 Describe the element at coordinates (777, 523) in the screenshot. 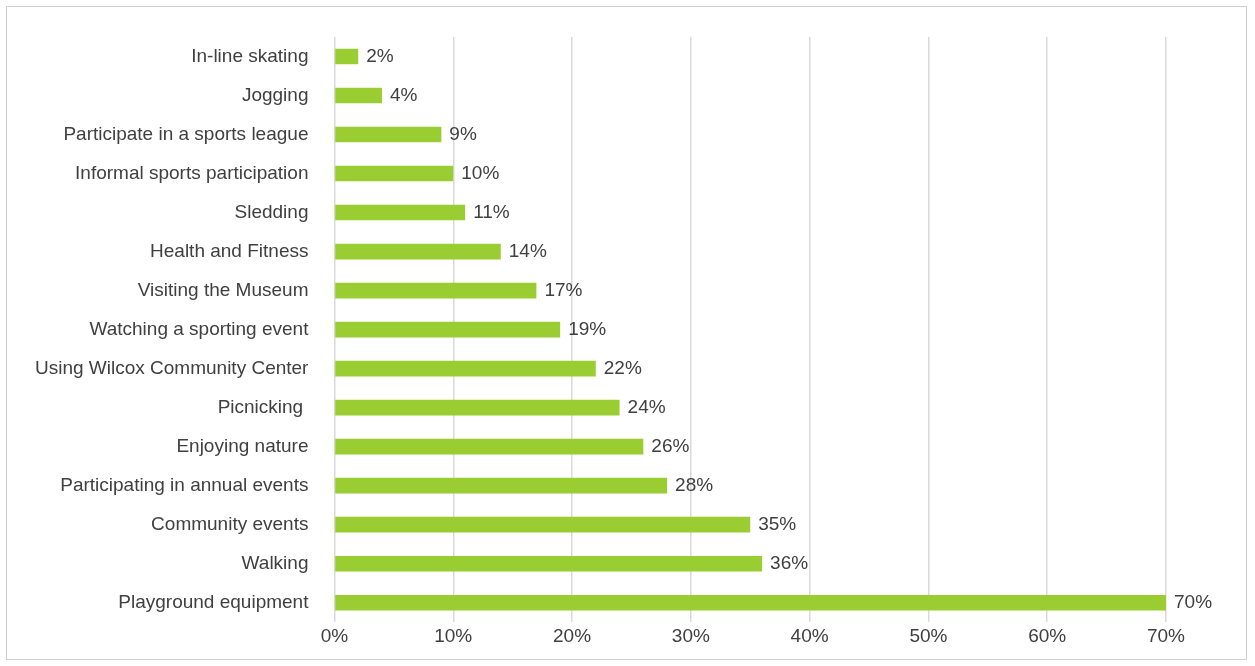

I see `data-label: 35%` at that location.